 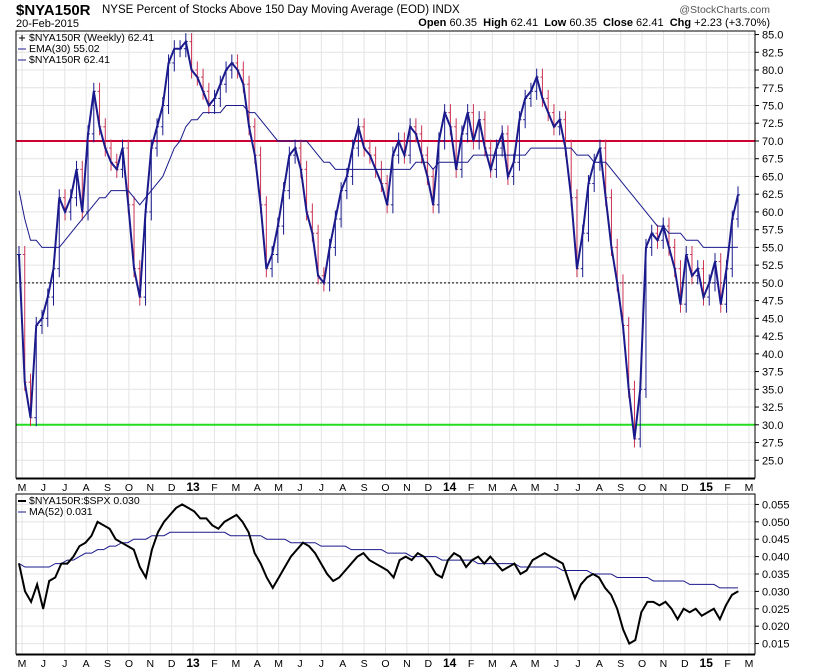 I want to click on x-tick-label: A, so click(x=257, y=488).